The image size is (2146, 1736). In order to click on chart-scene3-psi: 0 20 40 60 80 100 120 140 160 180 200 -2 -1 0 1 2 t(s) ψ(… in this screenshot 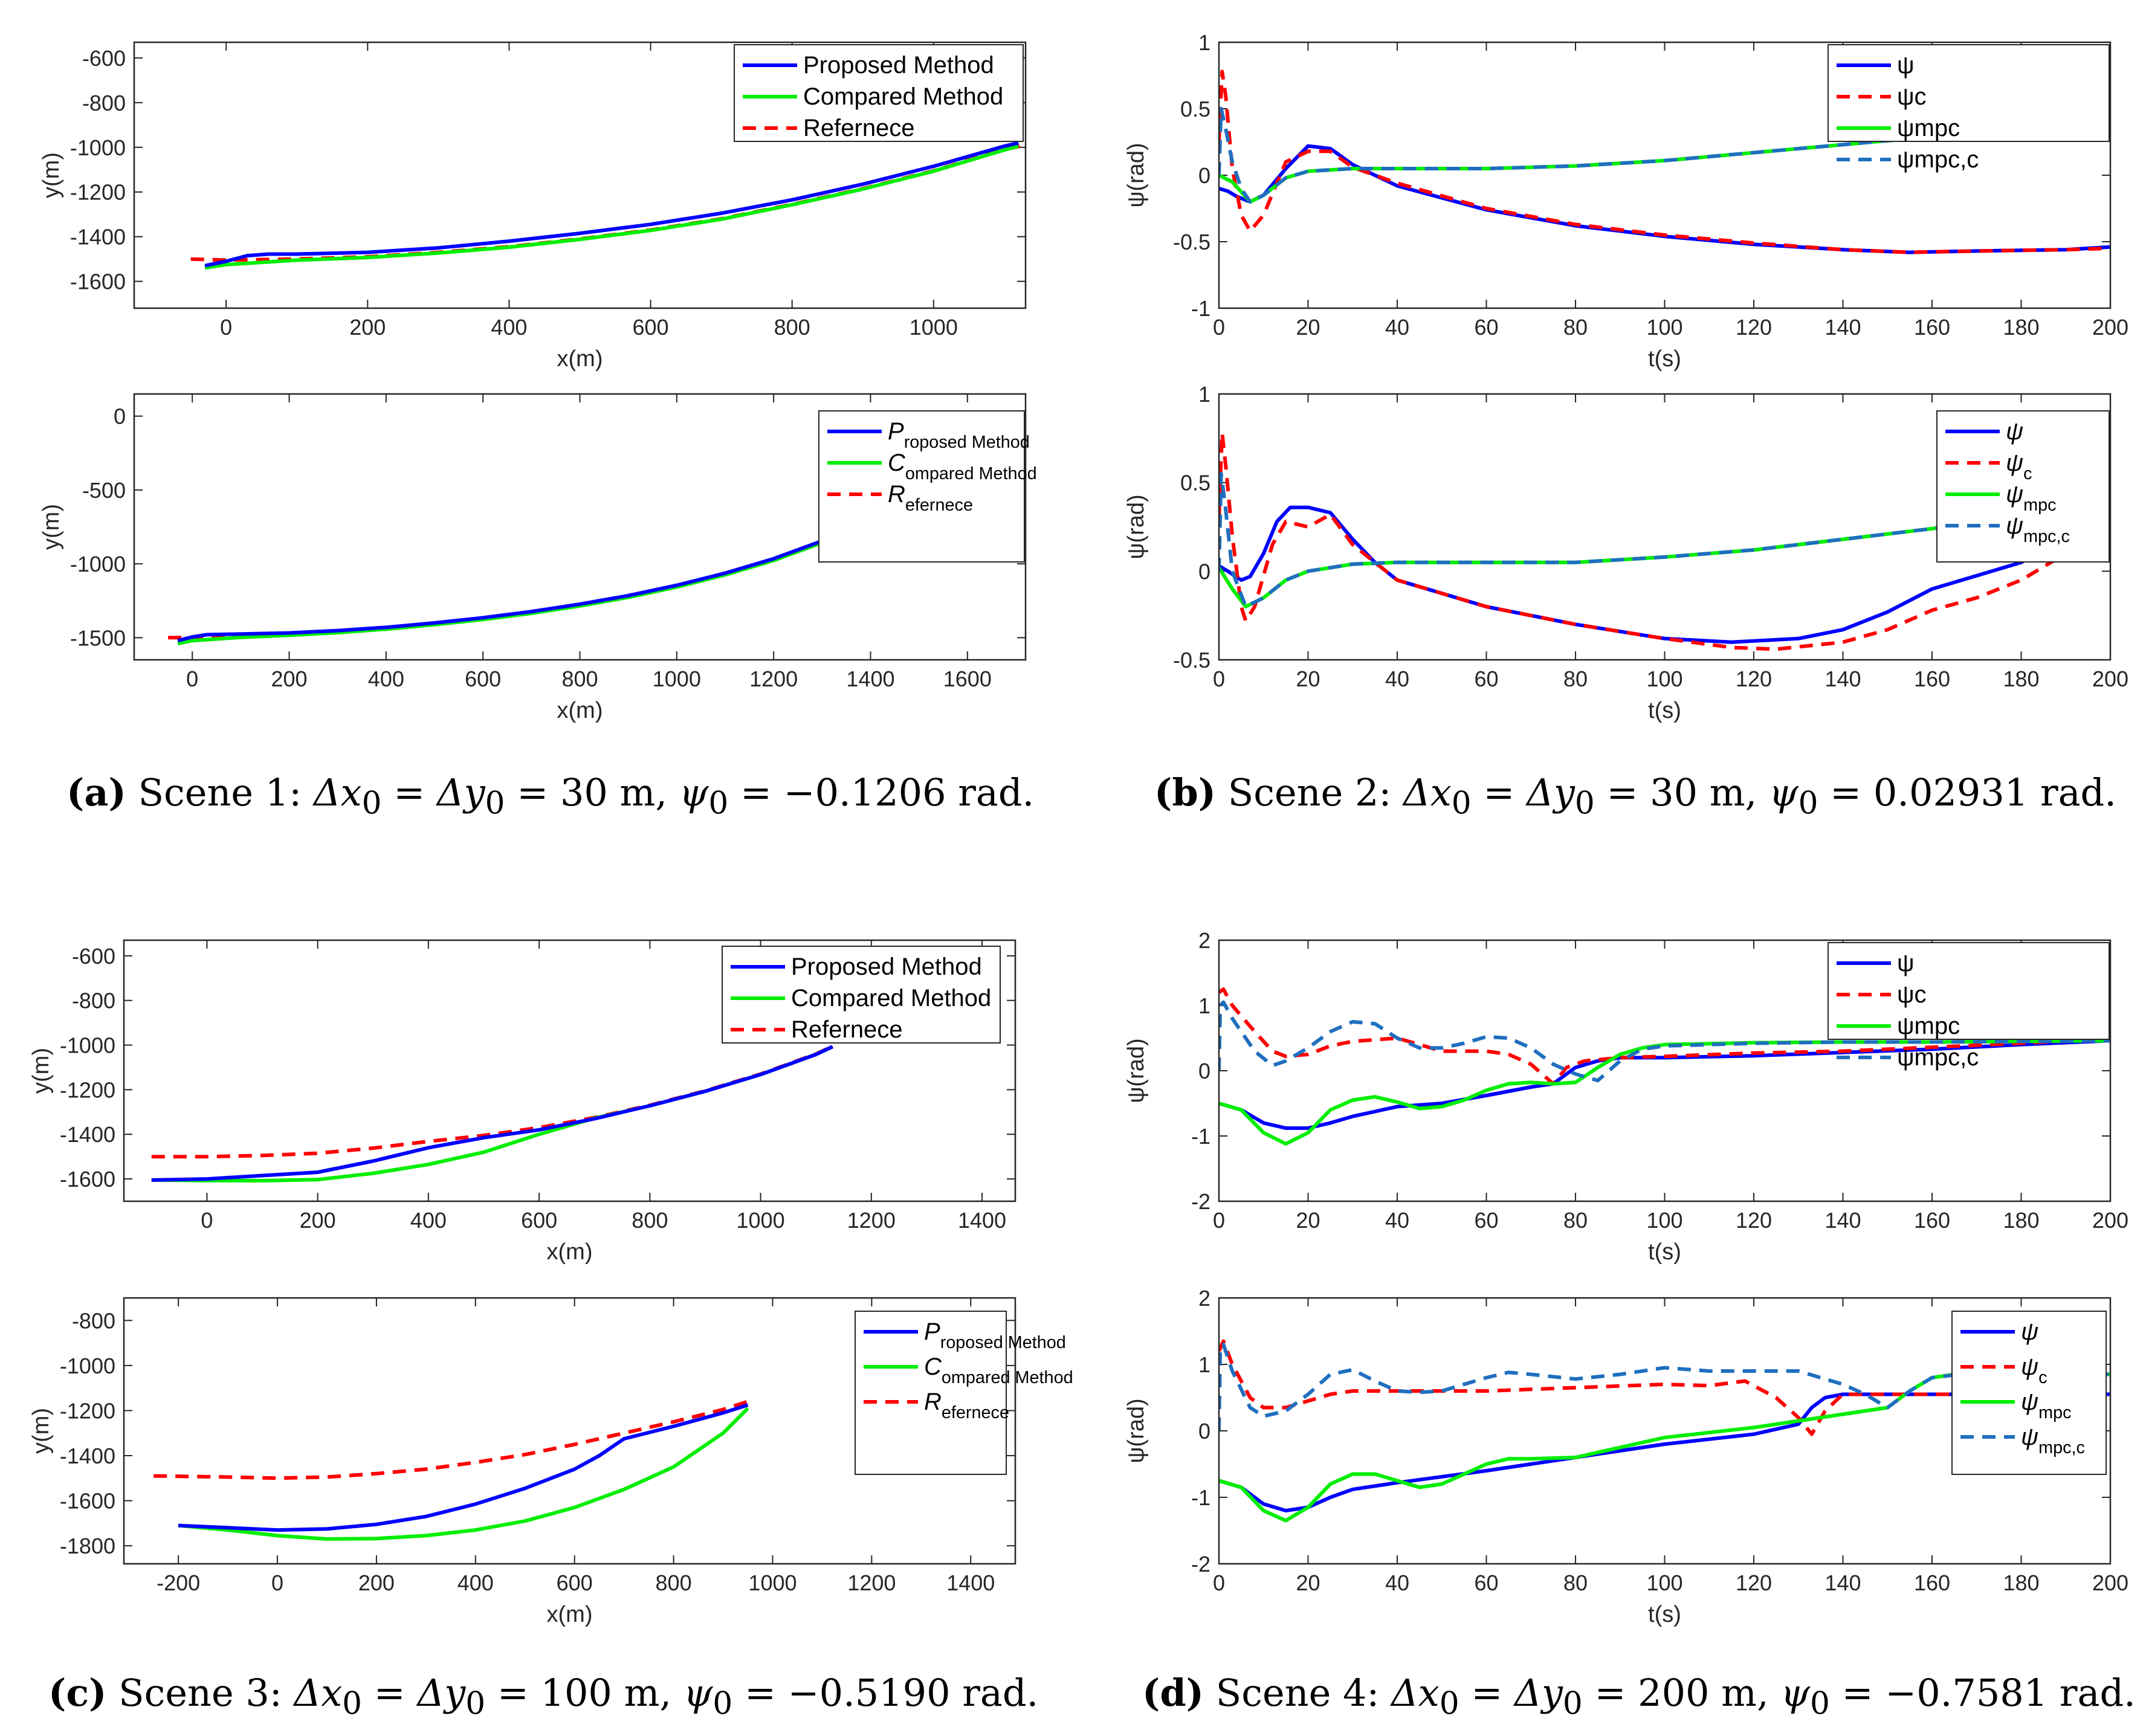, I will do `click(1625, 1096)`.